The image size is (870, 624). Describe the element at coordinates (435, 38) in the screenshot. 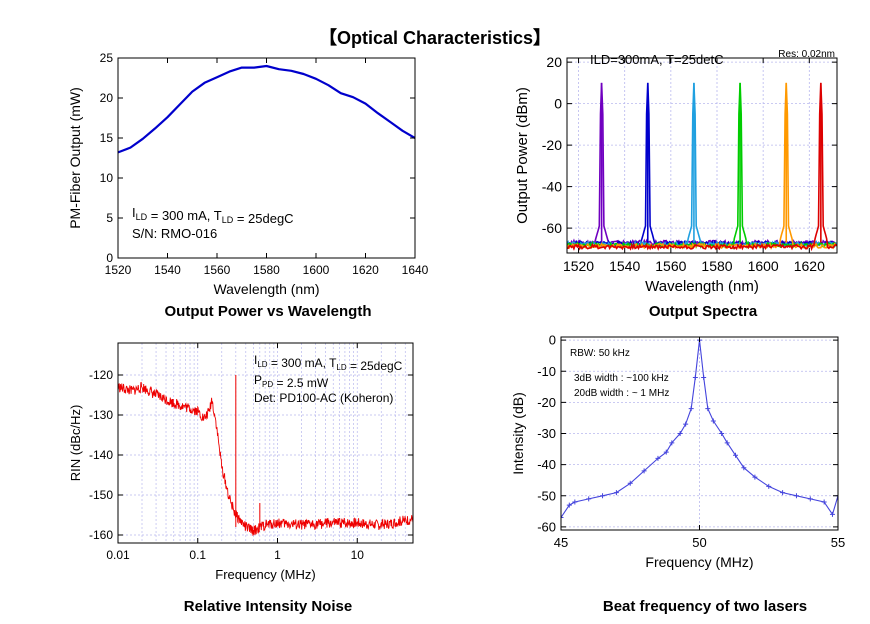

I see `page-title: 【Optical Characteristics】` at that location.